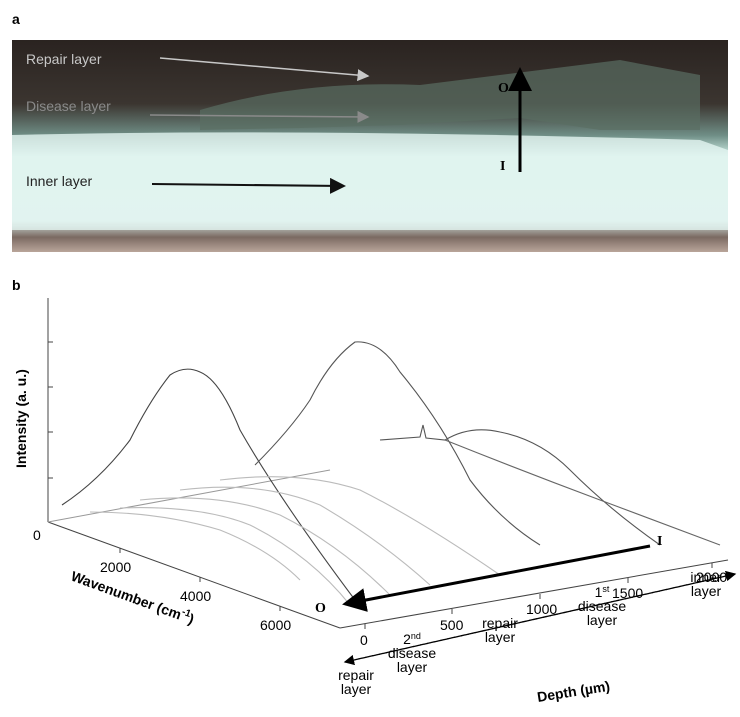 This screenshot has width=740, height=717. I want to click on layer-arrows, so click(540, 618).